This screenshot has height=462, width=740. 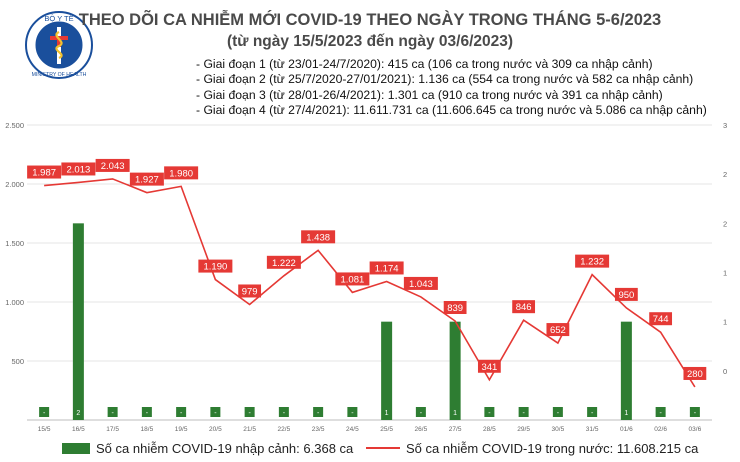 I want to click on x-tick-label: 20/5, so click(x=215, y=429).